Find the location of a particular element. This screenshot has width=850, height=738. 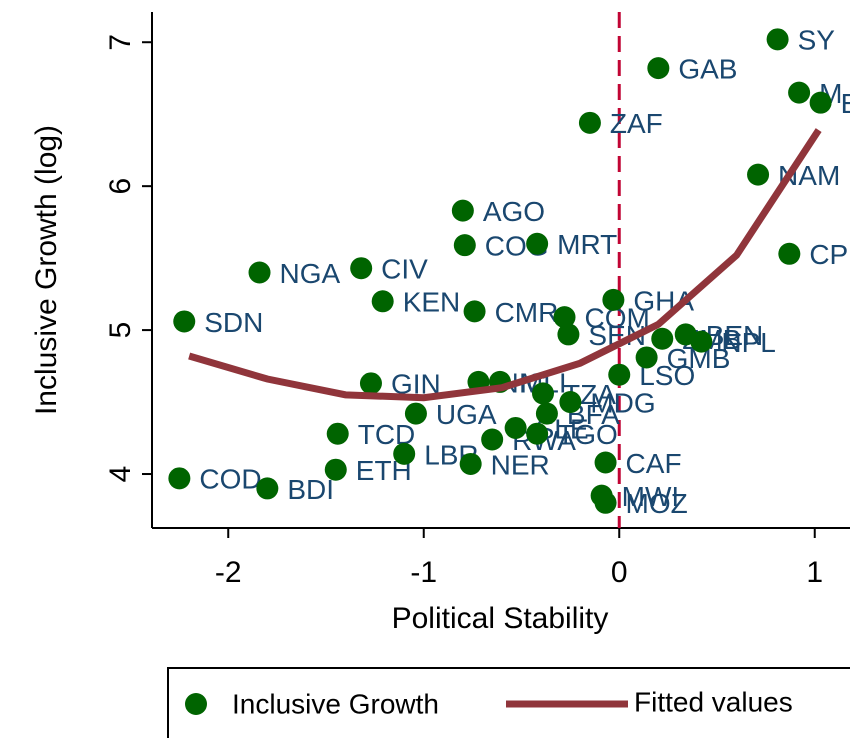

legend-label: Inclusive Growth is located at coordinates (335, 703).